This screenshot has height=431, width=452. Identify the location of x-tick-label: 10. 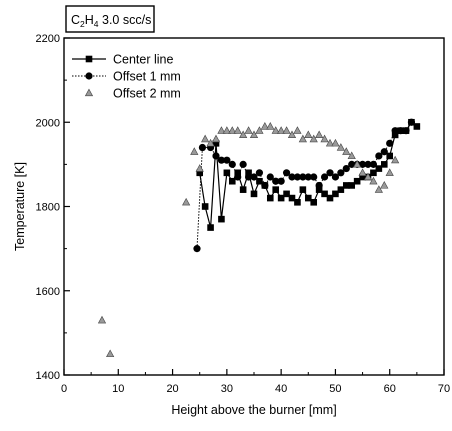
(118, 389).